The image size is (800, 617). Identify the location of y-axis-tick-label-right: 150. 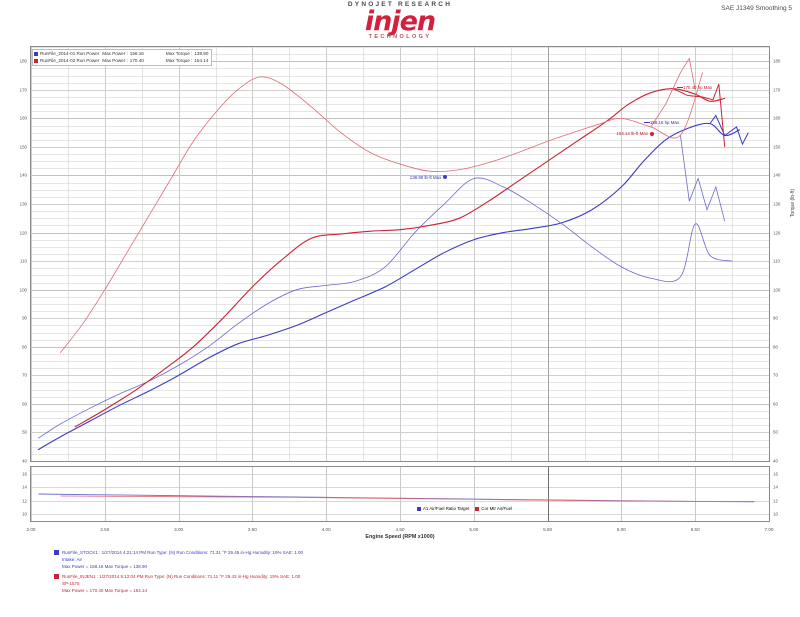
(777, 147).